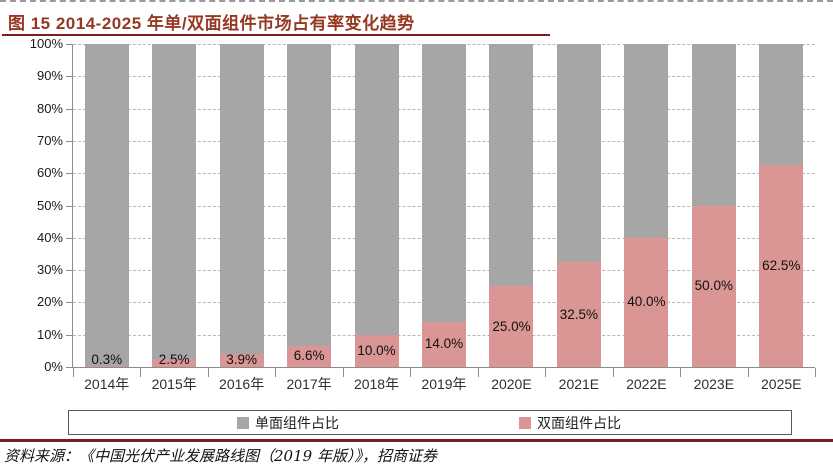 The width and height of the screenshot is (833, 468). What do you see at coordinates (49, 173) in the screenshot?
I see `y-axis-label: 60%` at bounding box center [49, 173].